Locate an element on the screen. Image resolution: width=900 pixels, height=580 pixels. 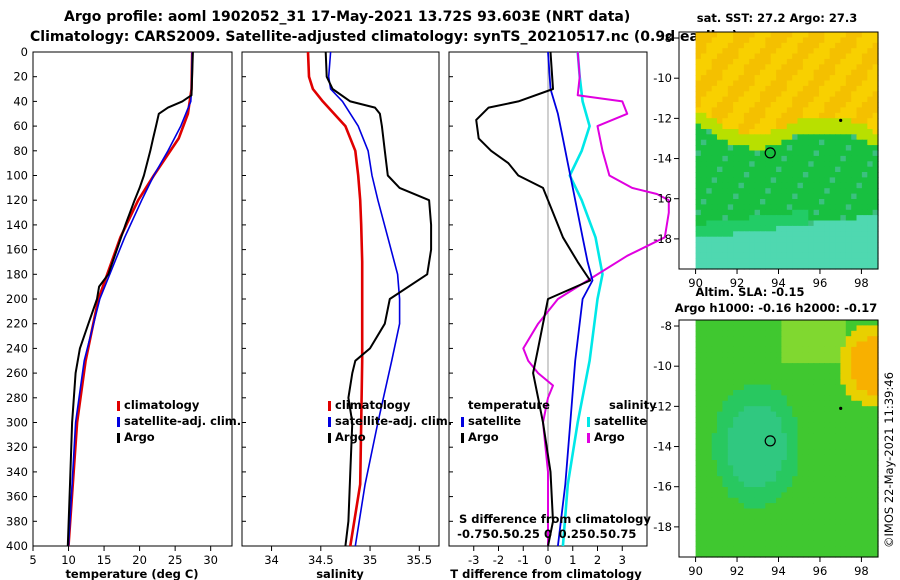
lat-tick-label: -8 is located at coordinates (666, 38).